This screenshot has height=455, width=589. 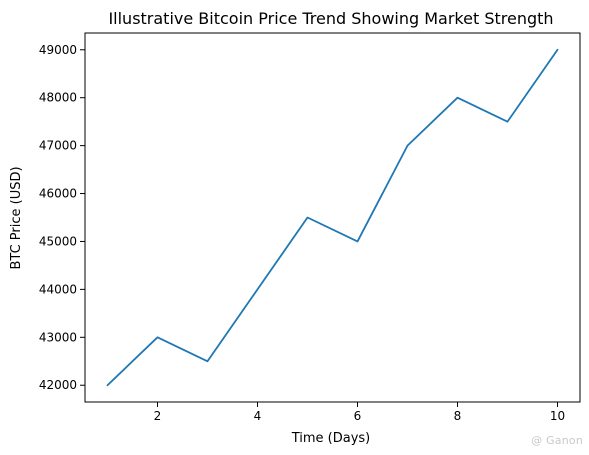 What do you see at coordinates (458, 416) in the screenshot?
I see `x-tick-label: 8` at bounding box center [458, 416].